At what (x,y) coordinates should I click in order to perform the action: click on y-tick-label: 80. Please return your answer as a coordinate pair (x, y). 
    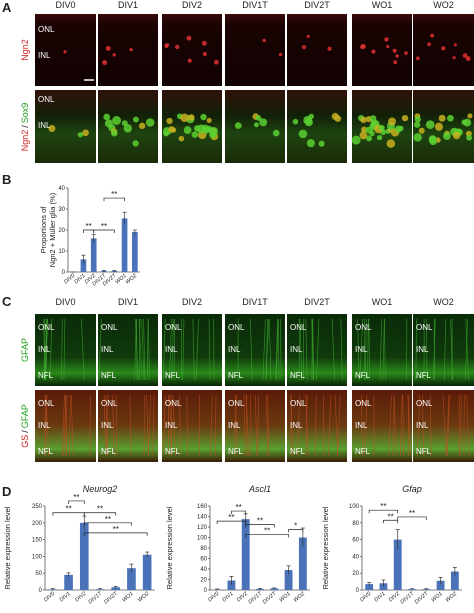
    Looking at the image, I should click on (203, 549).